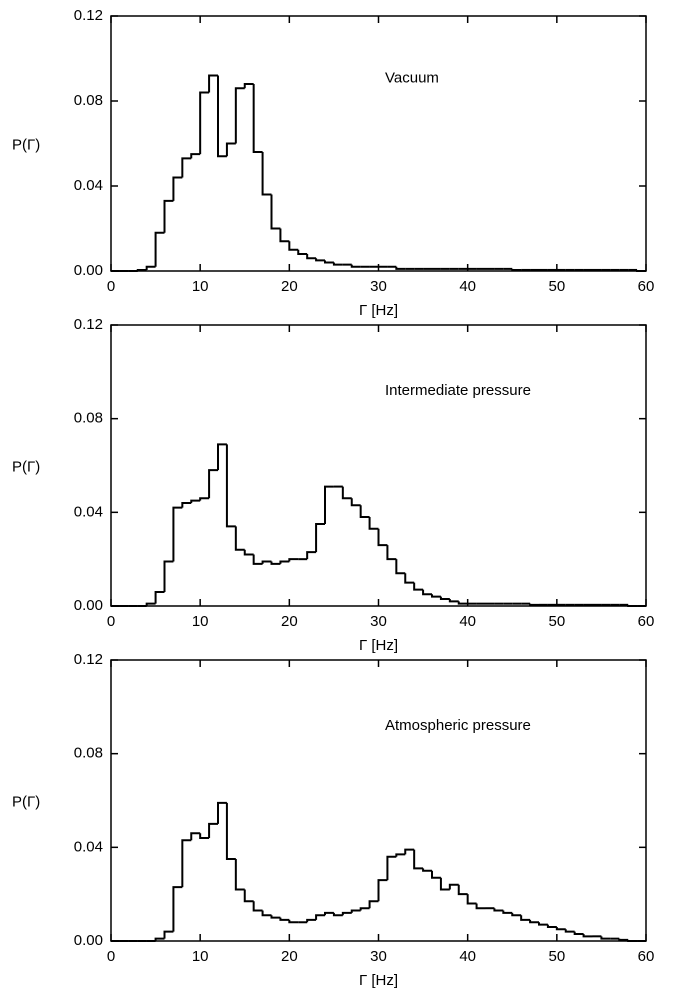 This screenshot has height=1003, width=673. Describe the element at coordinates (378, 621) in the screenshot. I see `x-tick-label: 30` at that location.